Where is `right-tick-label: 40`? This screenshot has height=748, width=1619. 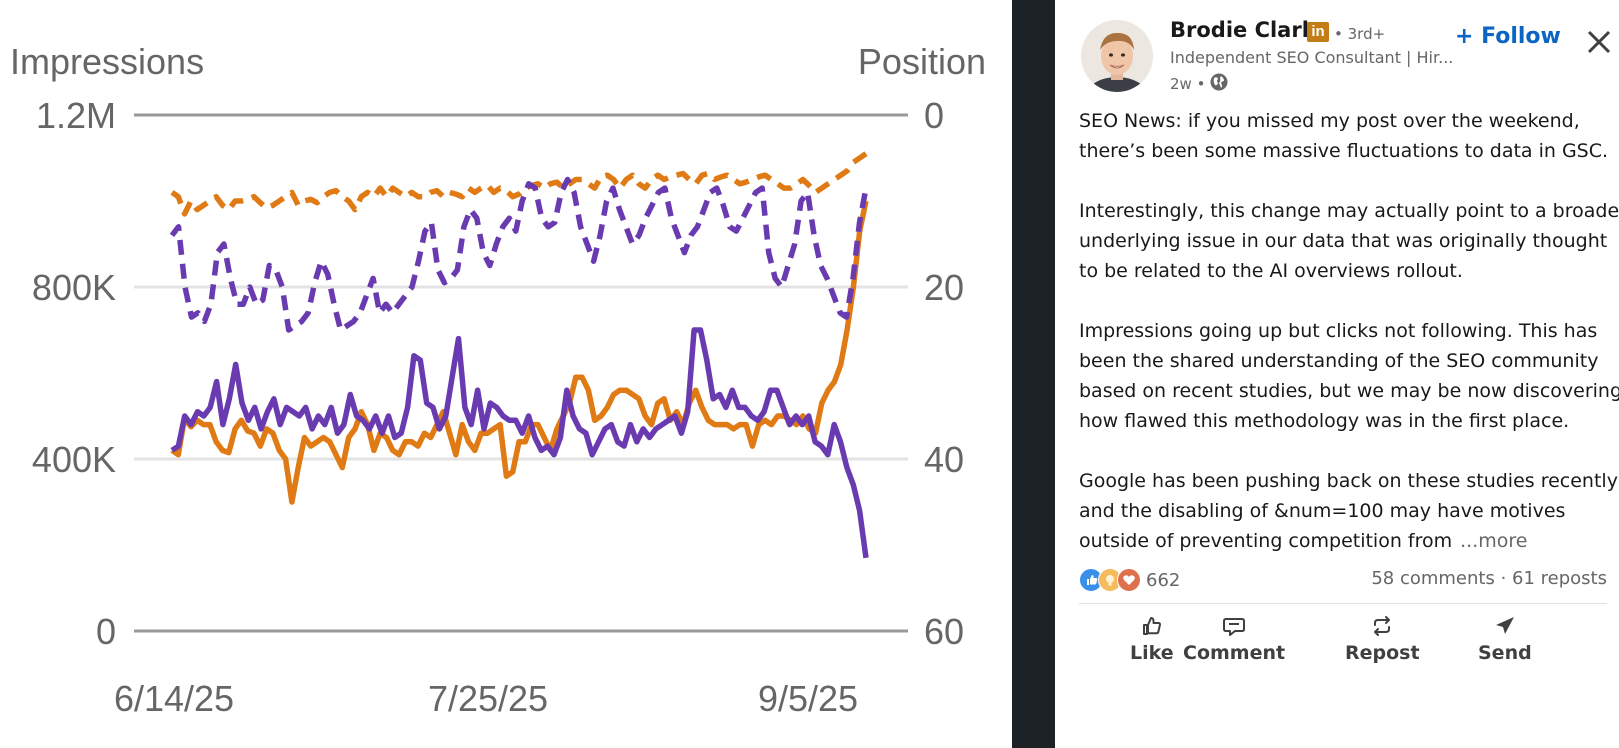 right-tick-label: 40 is located at coordinates (944, 459).